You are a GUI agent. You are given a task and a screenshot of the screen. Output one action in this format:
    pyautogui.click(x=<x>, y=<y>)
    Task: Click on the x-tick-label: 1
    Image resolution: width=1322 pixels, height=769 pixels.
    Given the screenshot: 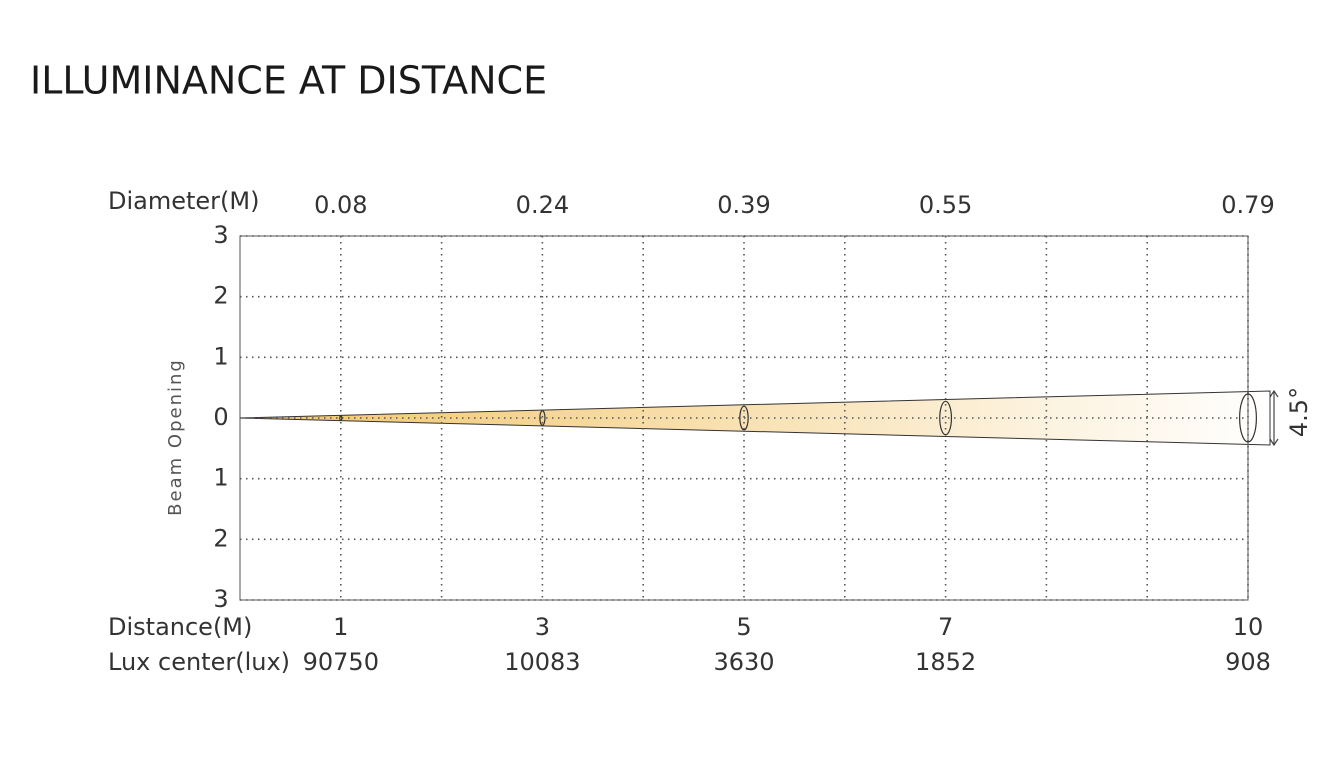 What is the action you would take?
    pyautogui.click(x=340, y=627)
    